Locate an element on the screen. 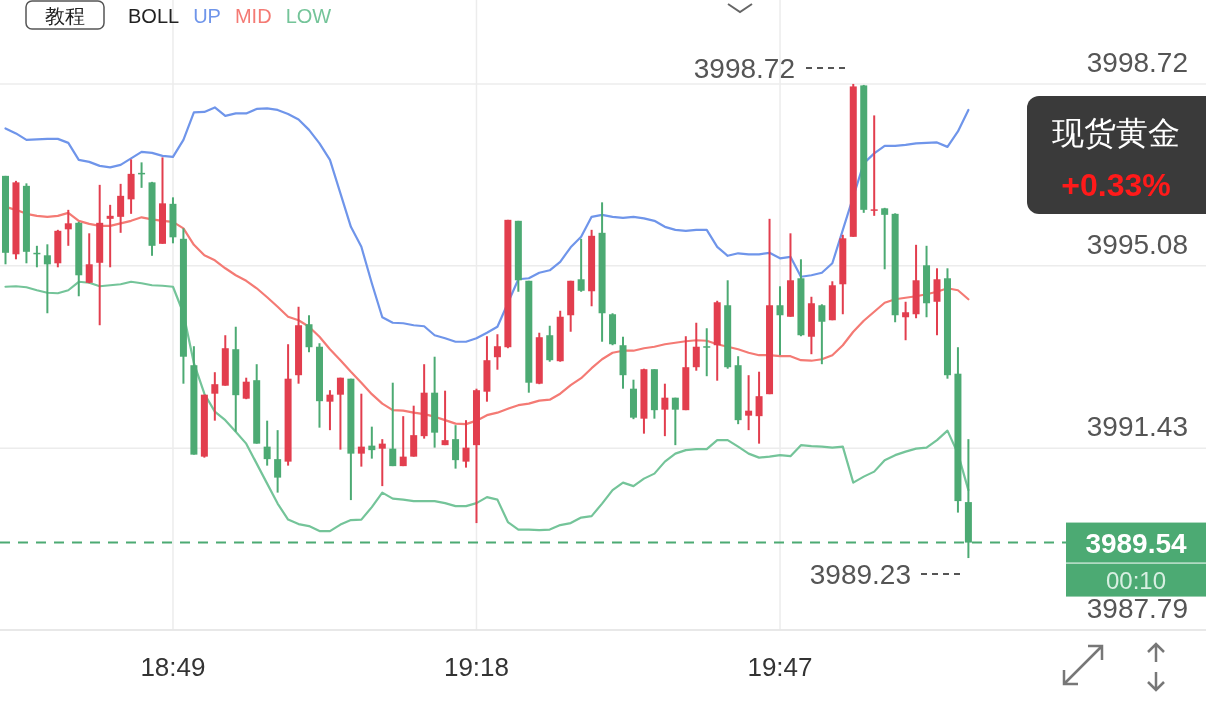 The height and width of the screenshot is (703, 1206). y-tick-label: 3995.08 is located at coordinates (1137, 244).